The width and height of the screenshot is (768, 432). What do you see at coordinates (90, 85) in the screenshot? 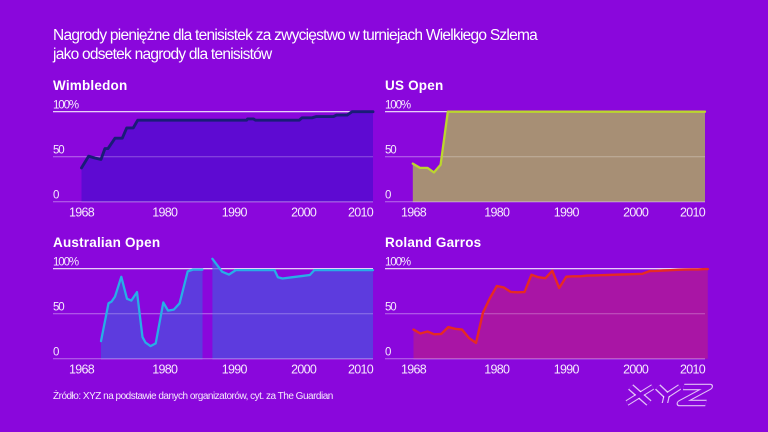
I see `svg-text: Wimbledon` at bounding box center [90, 85].